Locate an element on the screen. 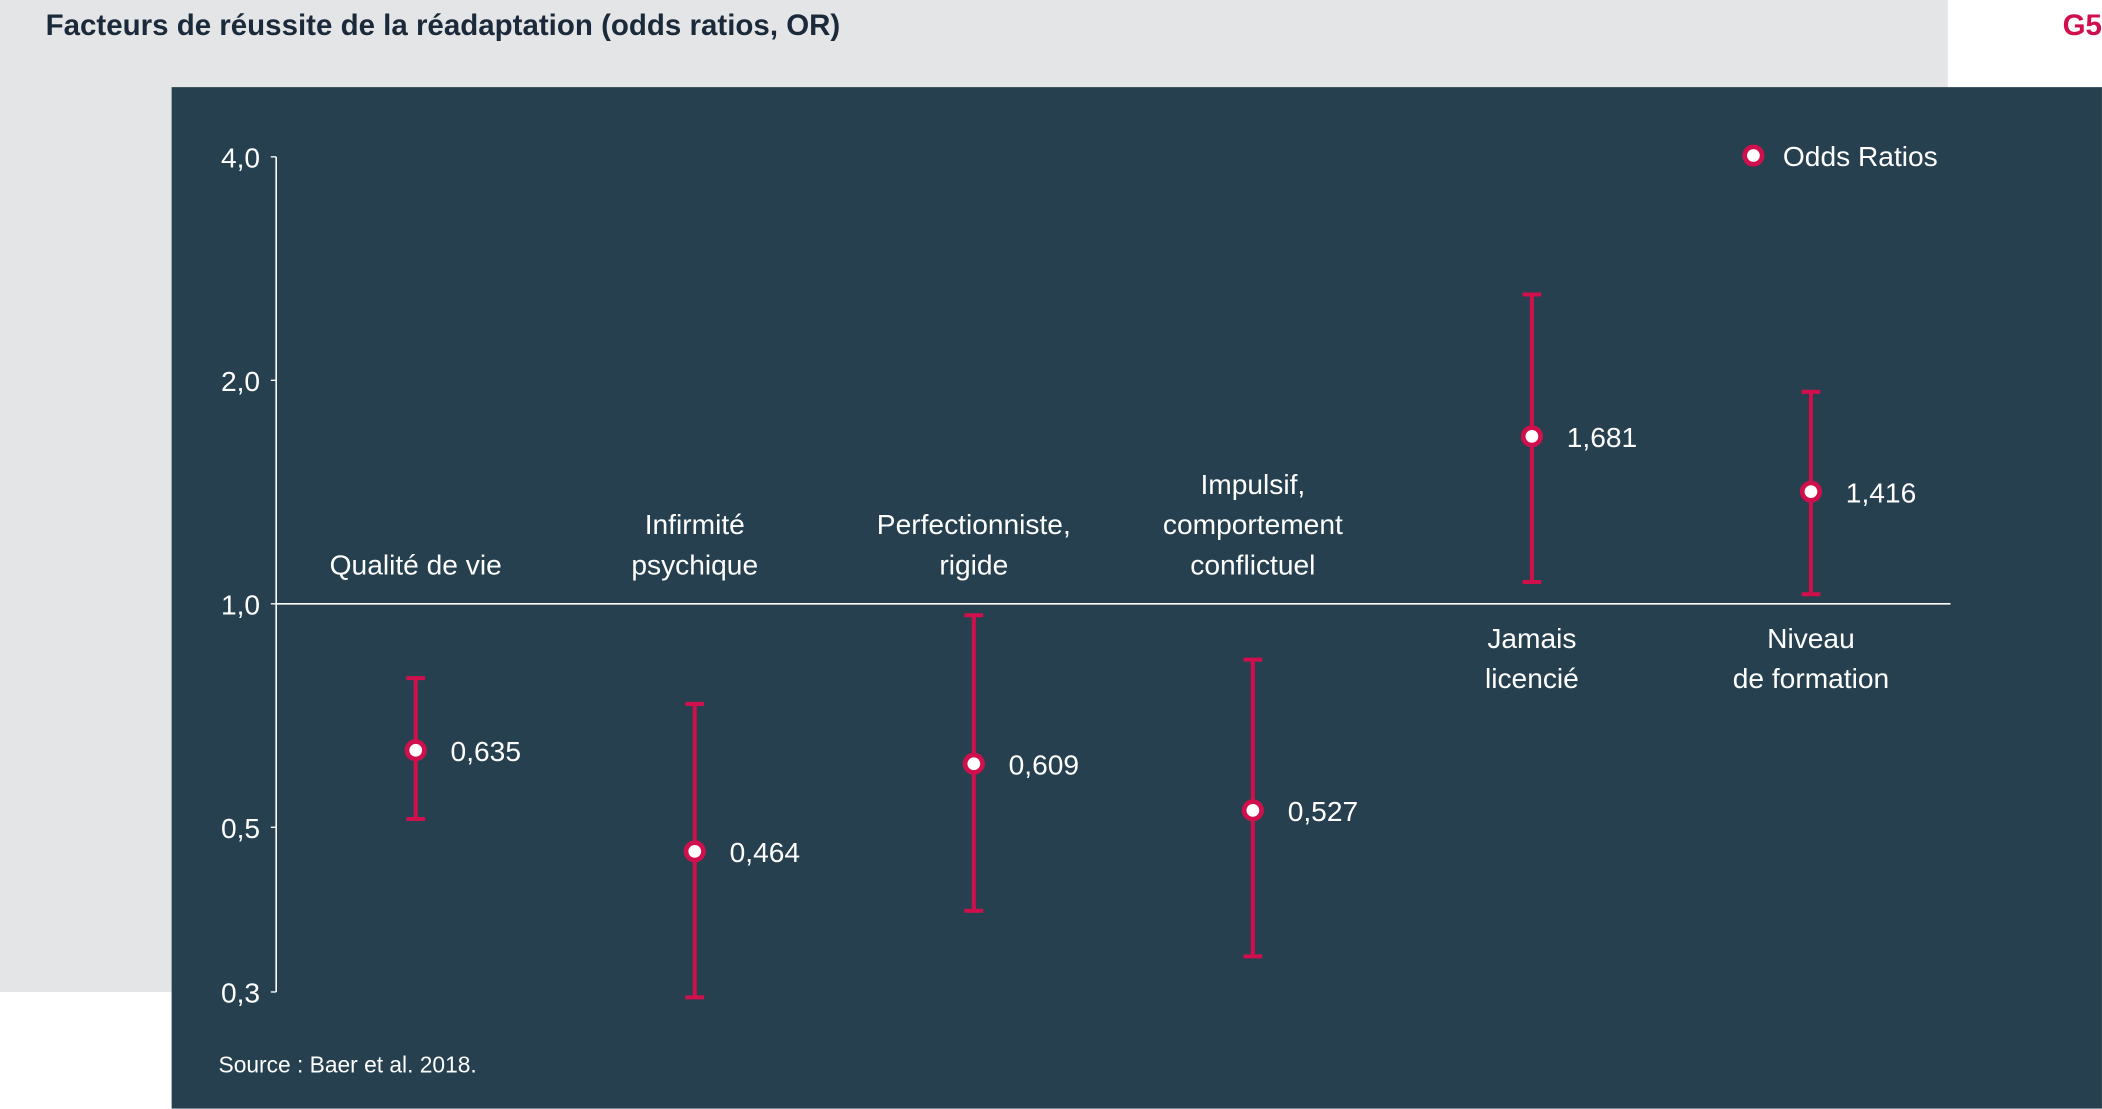 The image size is (2102, 1109). source: Source : Baer et al. 2018. is located at coordinates (348, 1064).